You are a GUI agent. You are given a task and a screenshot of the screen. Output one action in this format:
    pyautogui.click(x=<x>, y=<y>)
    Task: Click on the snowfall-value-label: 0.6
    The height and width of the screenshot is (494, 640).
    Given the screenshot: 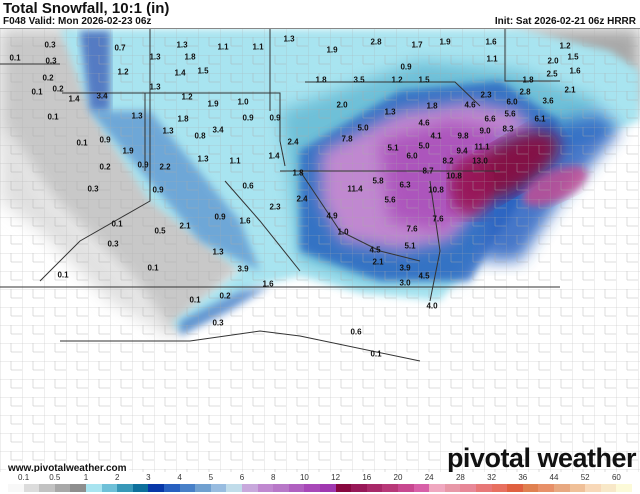 What is the action you would take?
    pyautogui.click(x=248, y=186)
    